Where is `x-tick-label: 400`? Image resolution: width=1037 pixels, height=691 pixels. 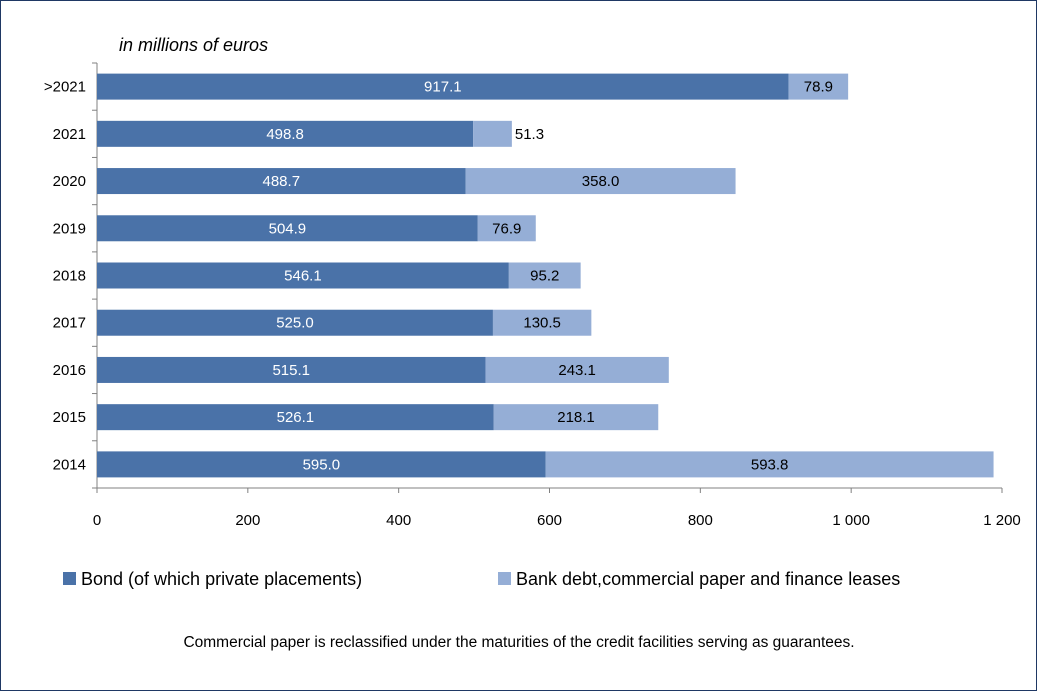 x-tick-label: 400 is located at coordinates (398, 520).